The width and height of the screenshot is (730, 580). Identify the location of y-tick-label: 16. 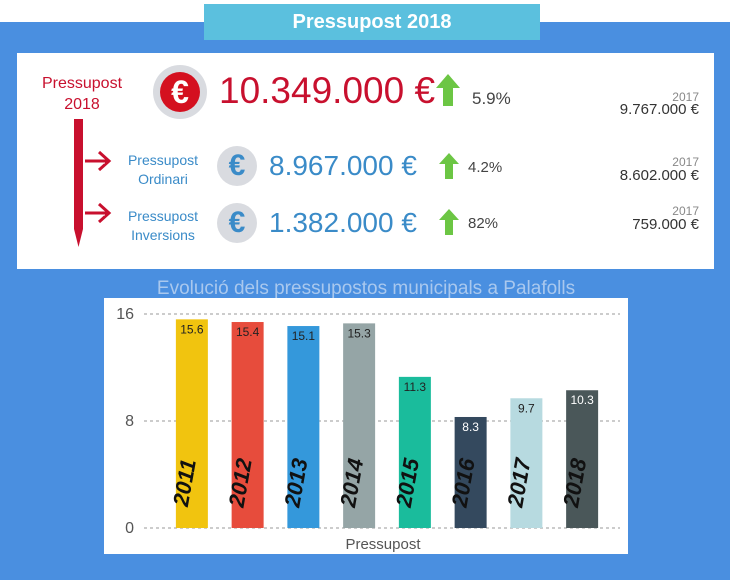
(125, 314).